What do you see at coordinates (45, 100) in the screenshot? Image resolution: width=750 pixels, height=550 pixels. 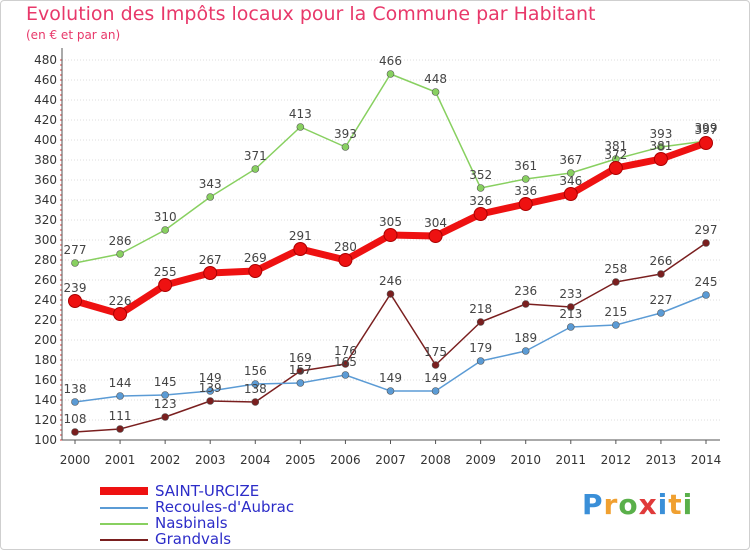 I see `y-tick-label: 440` at bounding box center [45, 100].